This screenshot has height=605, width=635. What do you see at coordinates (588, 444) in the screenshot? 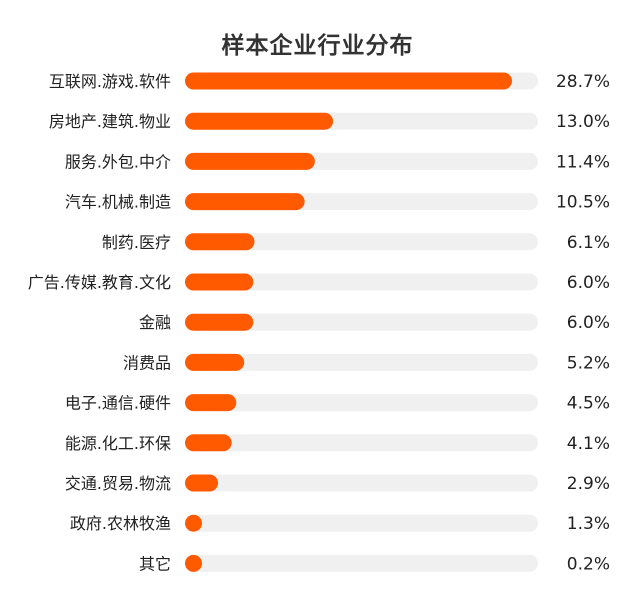
I see `value-label: 4.1%` at bounding box center [588, 444].